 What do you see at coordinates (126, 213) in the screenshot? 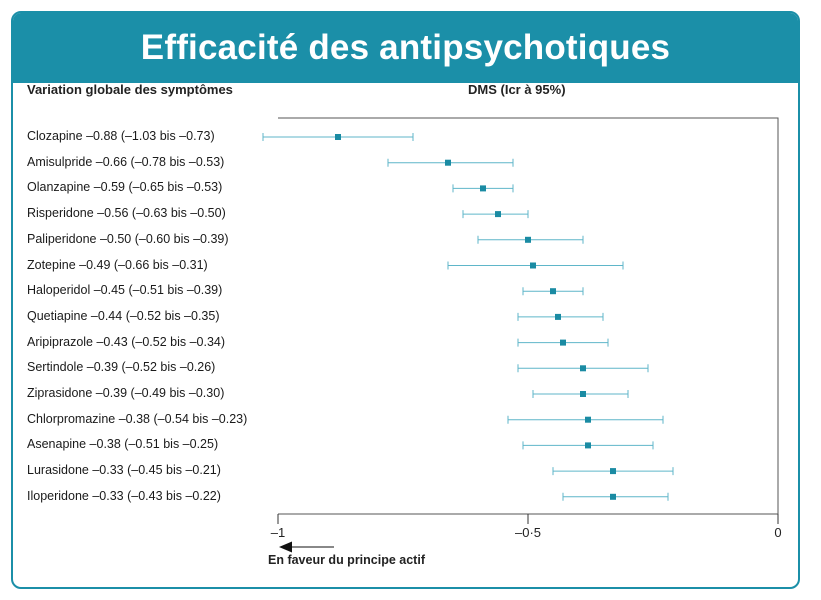
I see `drug-label: Risperidone –0.56 (–0.63 bis –0.50)` at bounding box center [126, 213].